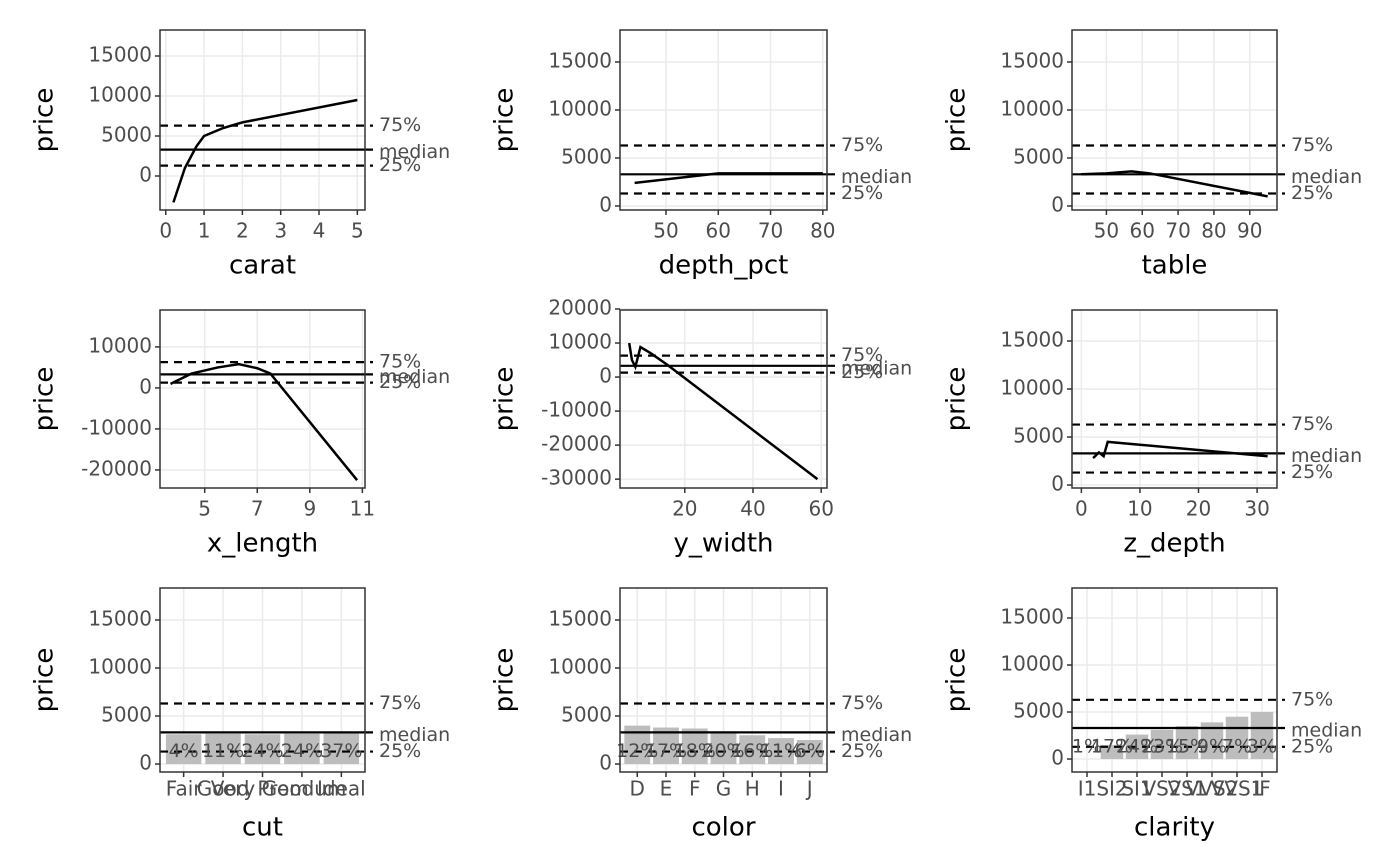 The image size is (1400, 866). Describe the element at coordinates (576, 478) in the screenshot. I see `y-tick-label: -30000` at that location.